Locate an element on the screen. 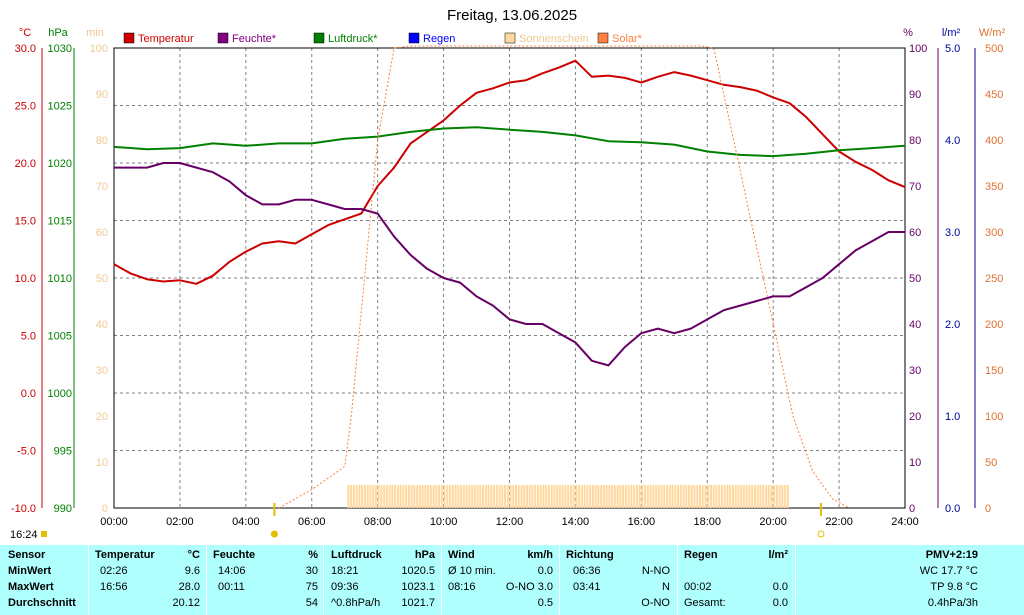  row-wind-label-1: 08:16 is located at coordinates (462, 587).